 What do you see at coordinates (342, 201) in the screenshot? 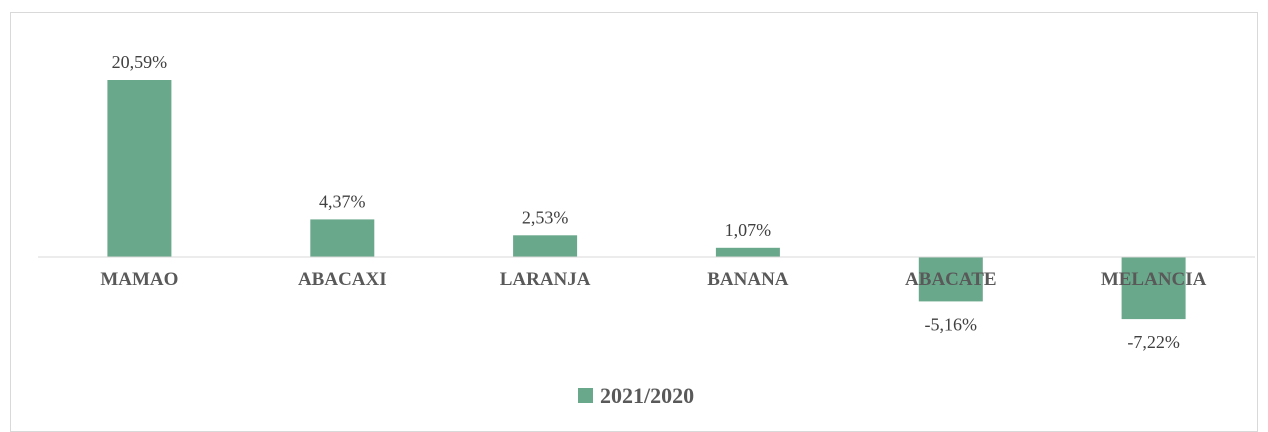
I see `data-label-abacaxi: 4,37%` at bounding box center [342, 201].